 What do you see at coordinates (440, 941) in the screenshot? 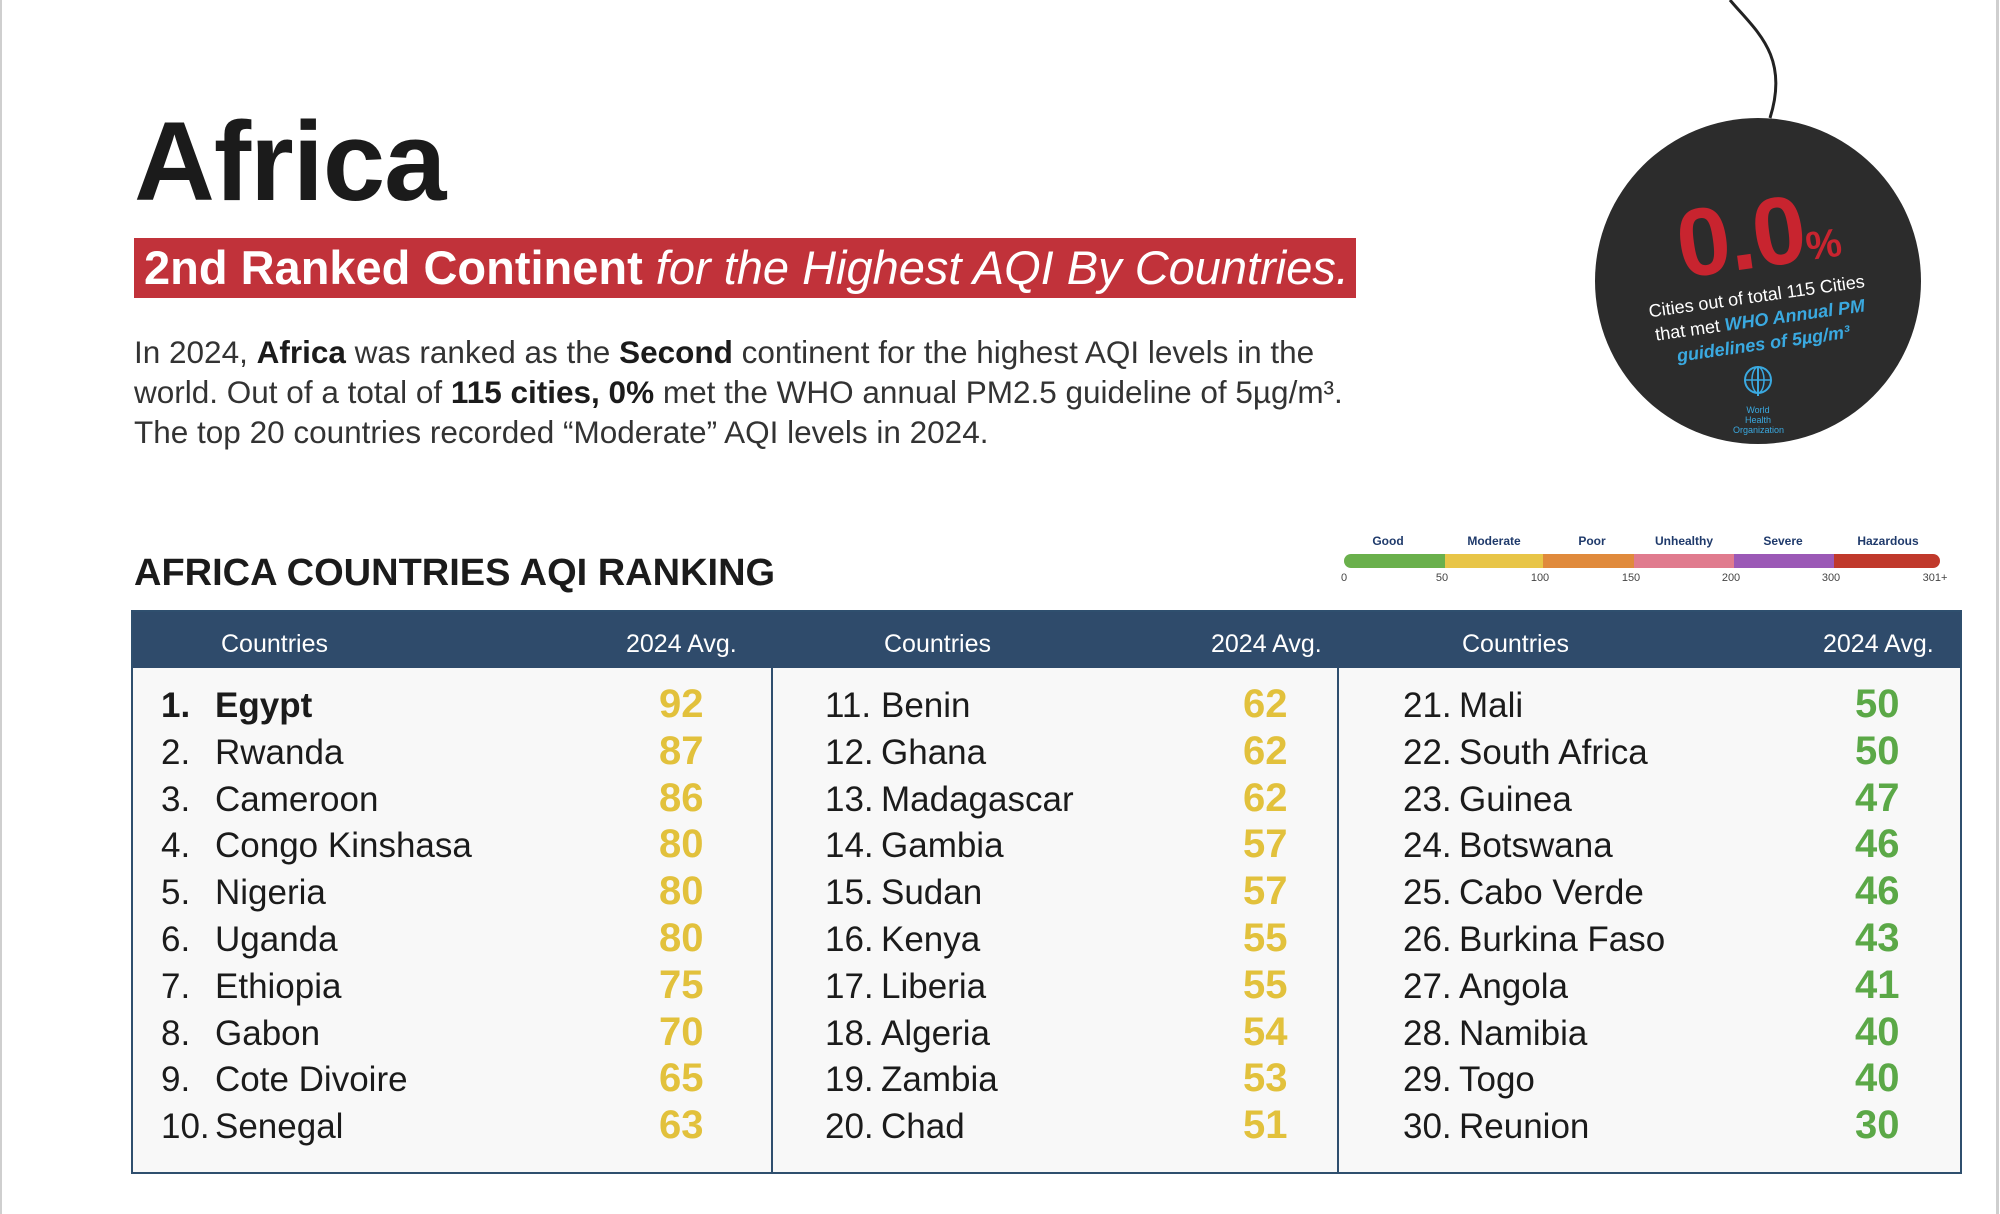
I see `table-row: 6. Uganda 80` at bounding box center [440, 941].